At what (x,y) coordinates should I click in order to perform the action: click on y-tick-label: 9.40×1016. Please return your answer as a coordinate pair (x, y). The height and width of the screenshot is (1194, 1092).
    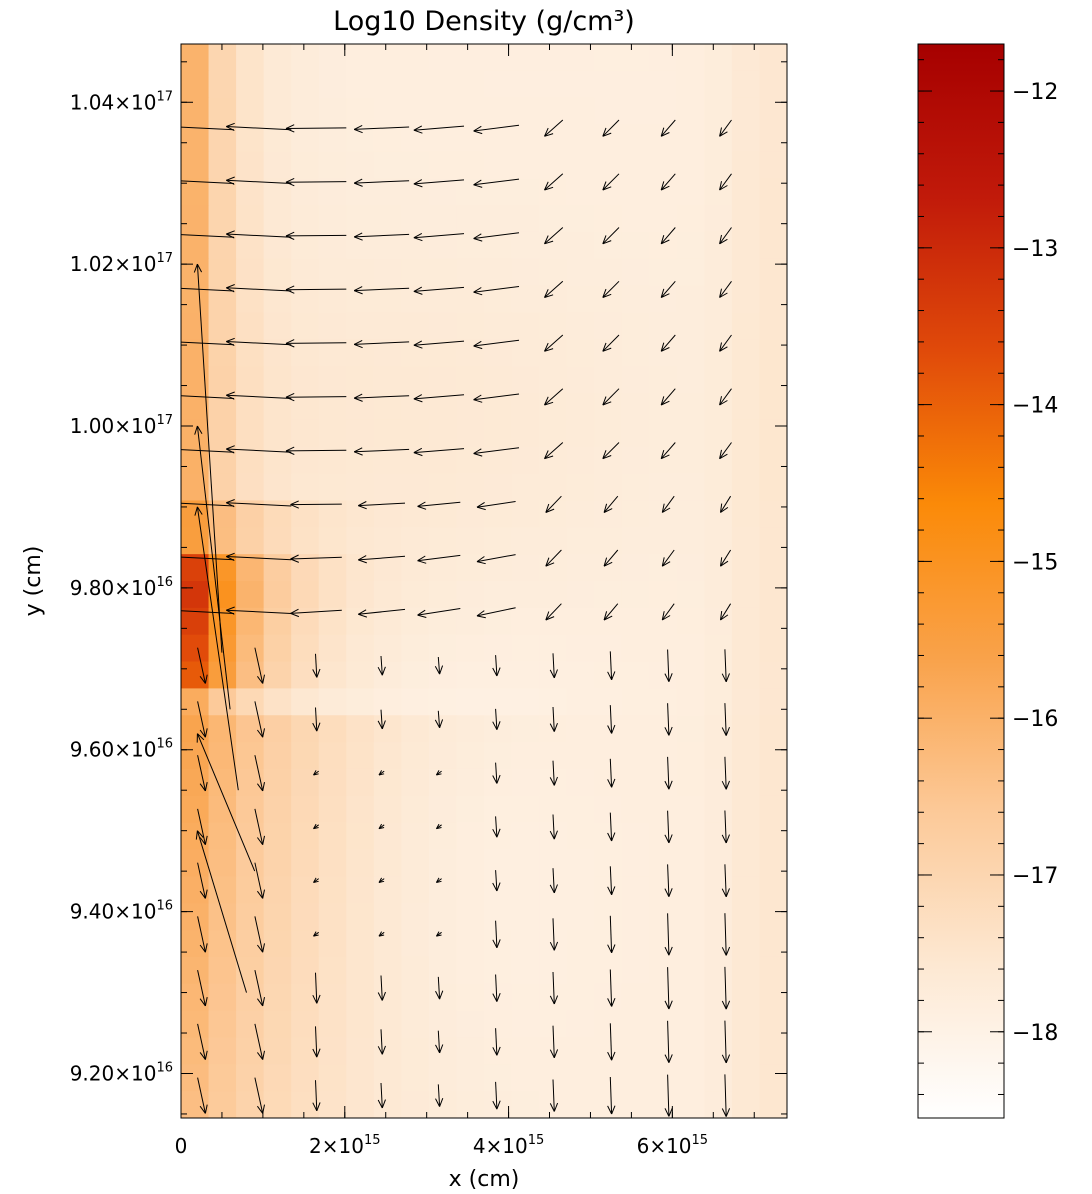
    Looking at the image, I should click on (121, 911).